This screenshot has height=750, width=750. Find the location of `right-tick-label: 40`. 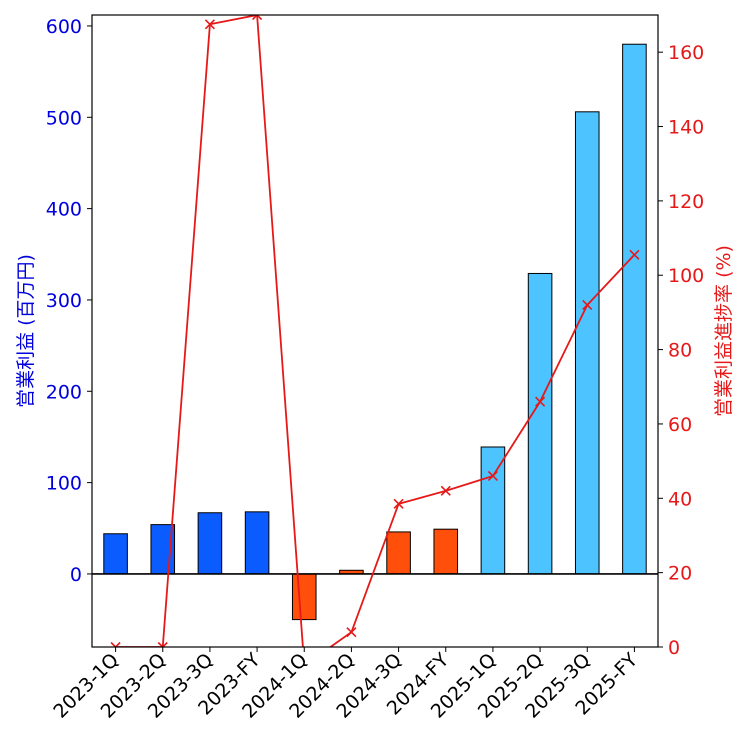

right-tick-label: 40 is located at coordinates (680, 499).